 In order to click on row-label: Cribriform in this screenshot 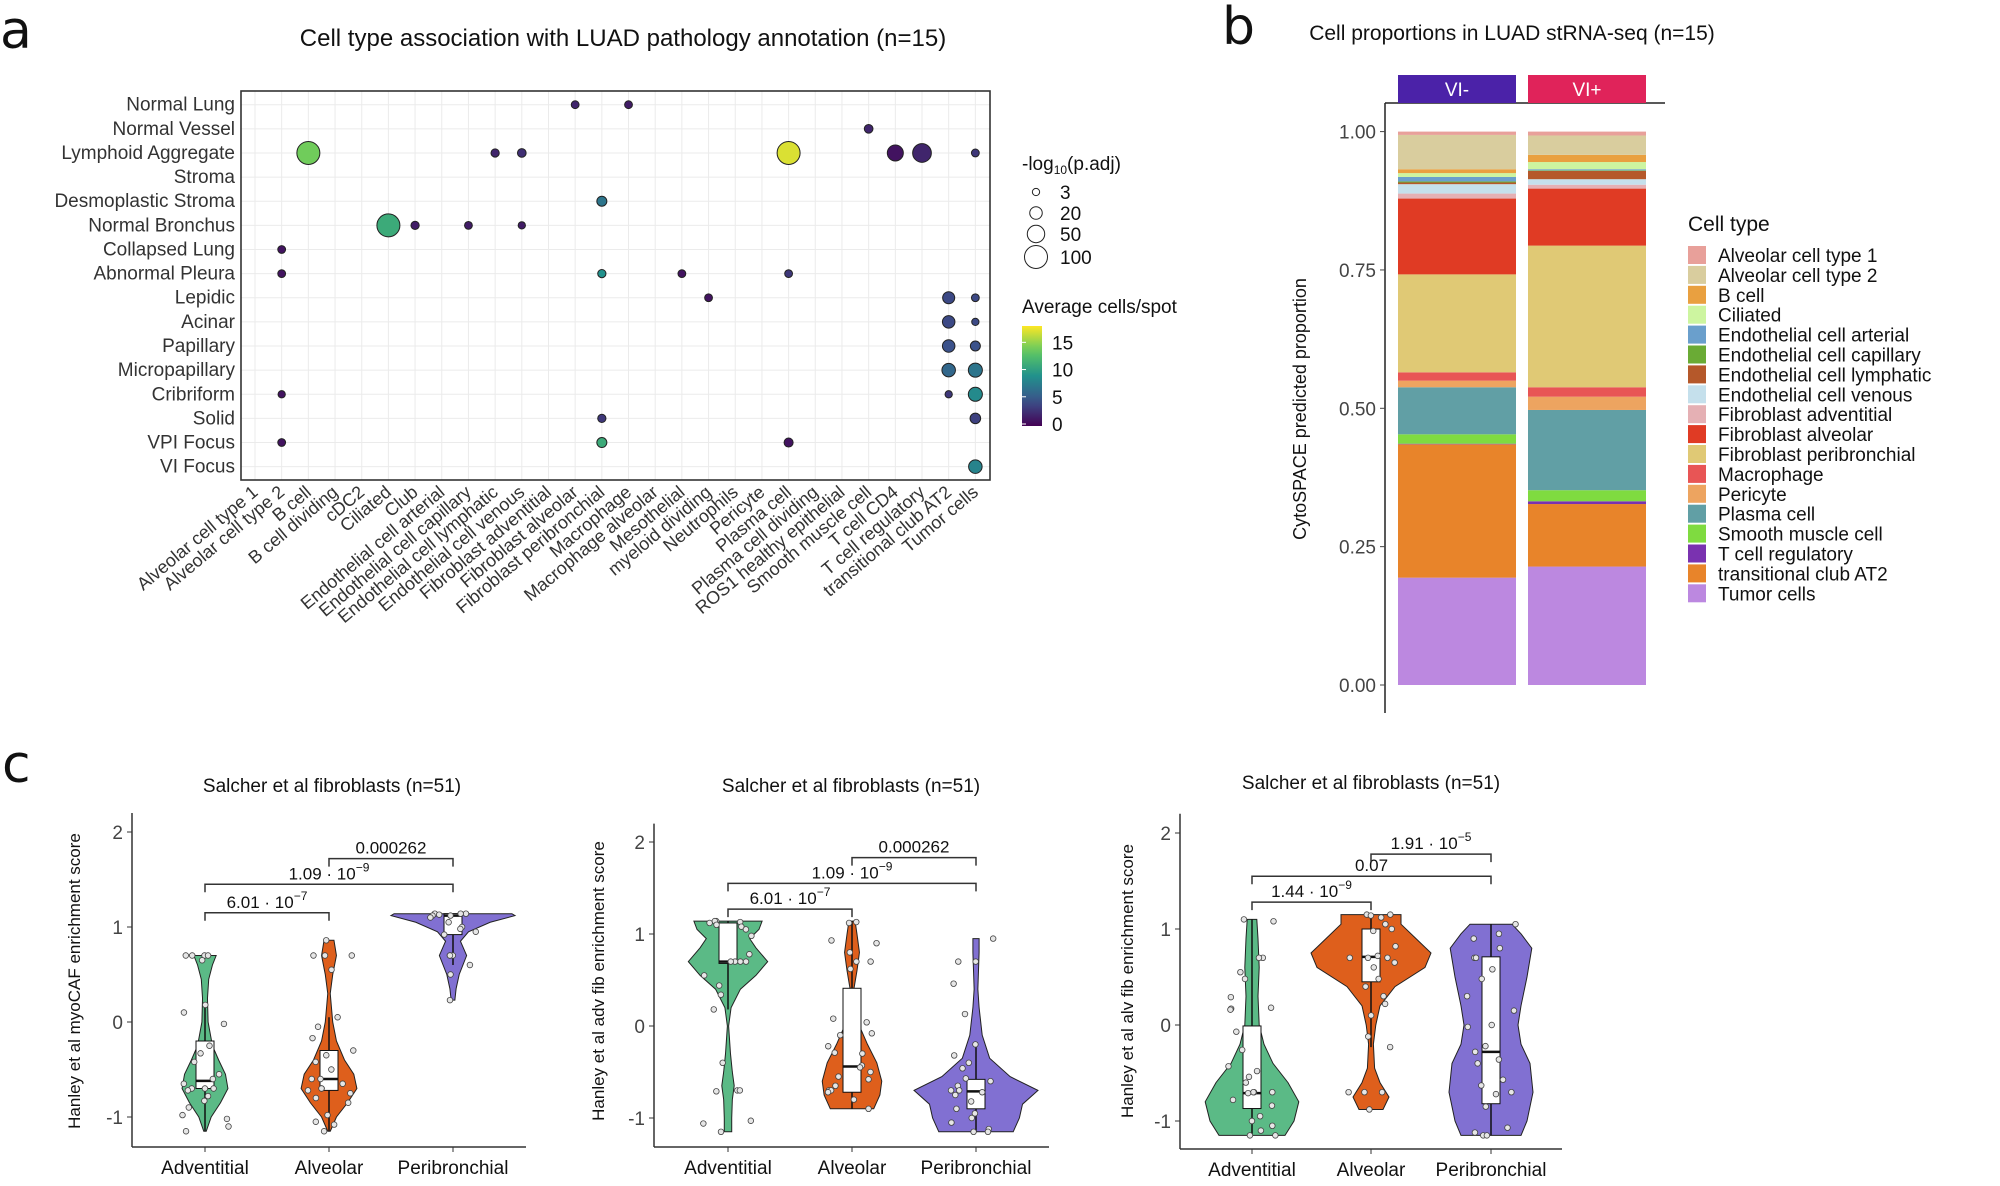, I will do `click(193, 394)`.